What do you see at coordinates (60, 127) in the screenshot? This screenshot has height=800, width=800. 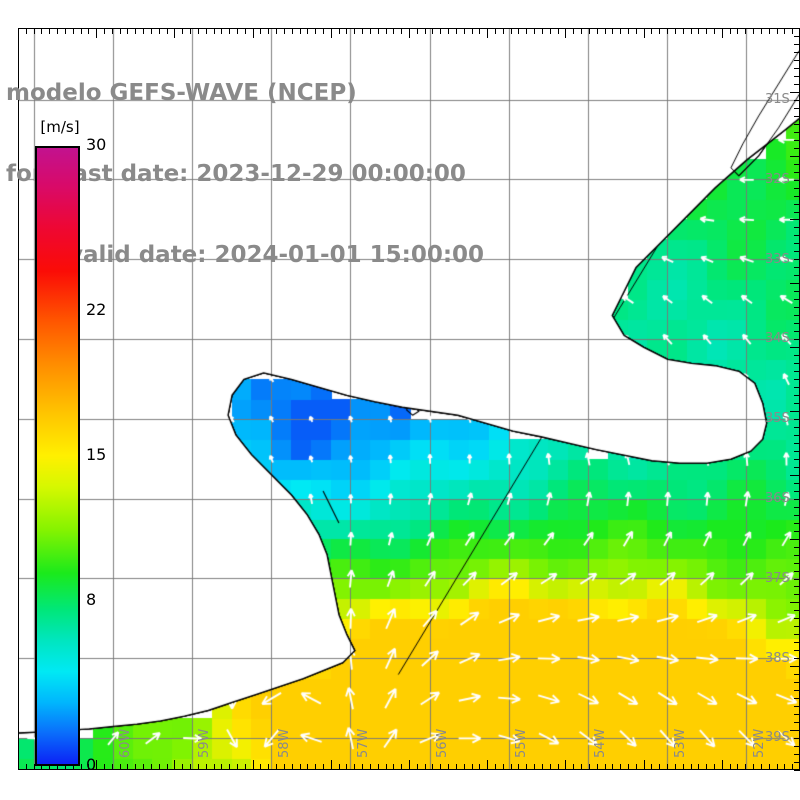 I see `colorbar-unit-label: [m/s]` at bounding box center [60, 127].